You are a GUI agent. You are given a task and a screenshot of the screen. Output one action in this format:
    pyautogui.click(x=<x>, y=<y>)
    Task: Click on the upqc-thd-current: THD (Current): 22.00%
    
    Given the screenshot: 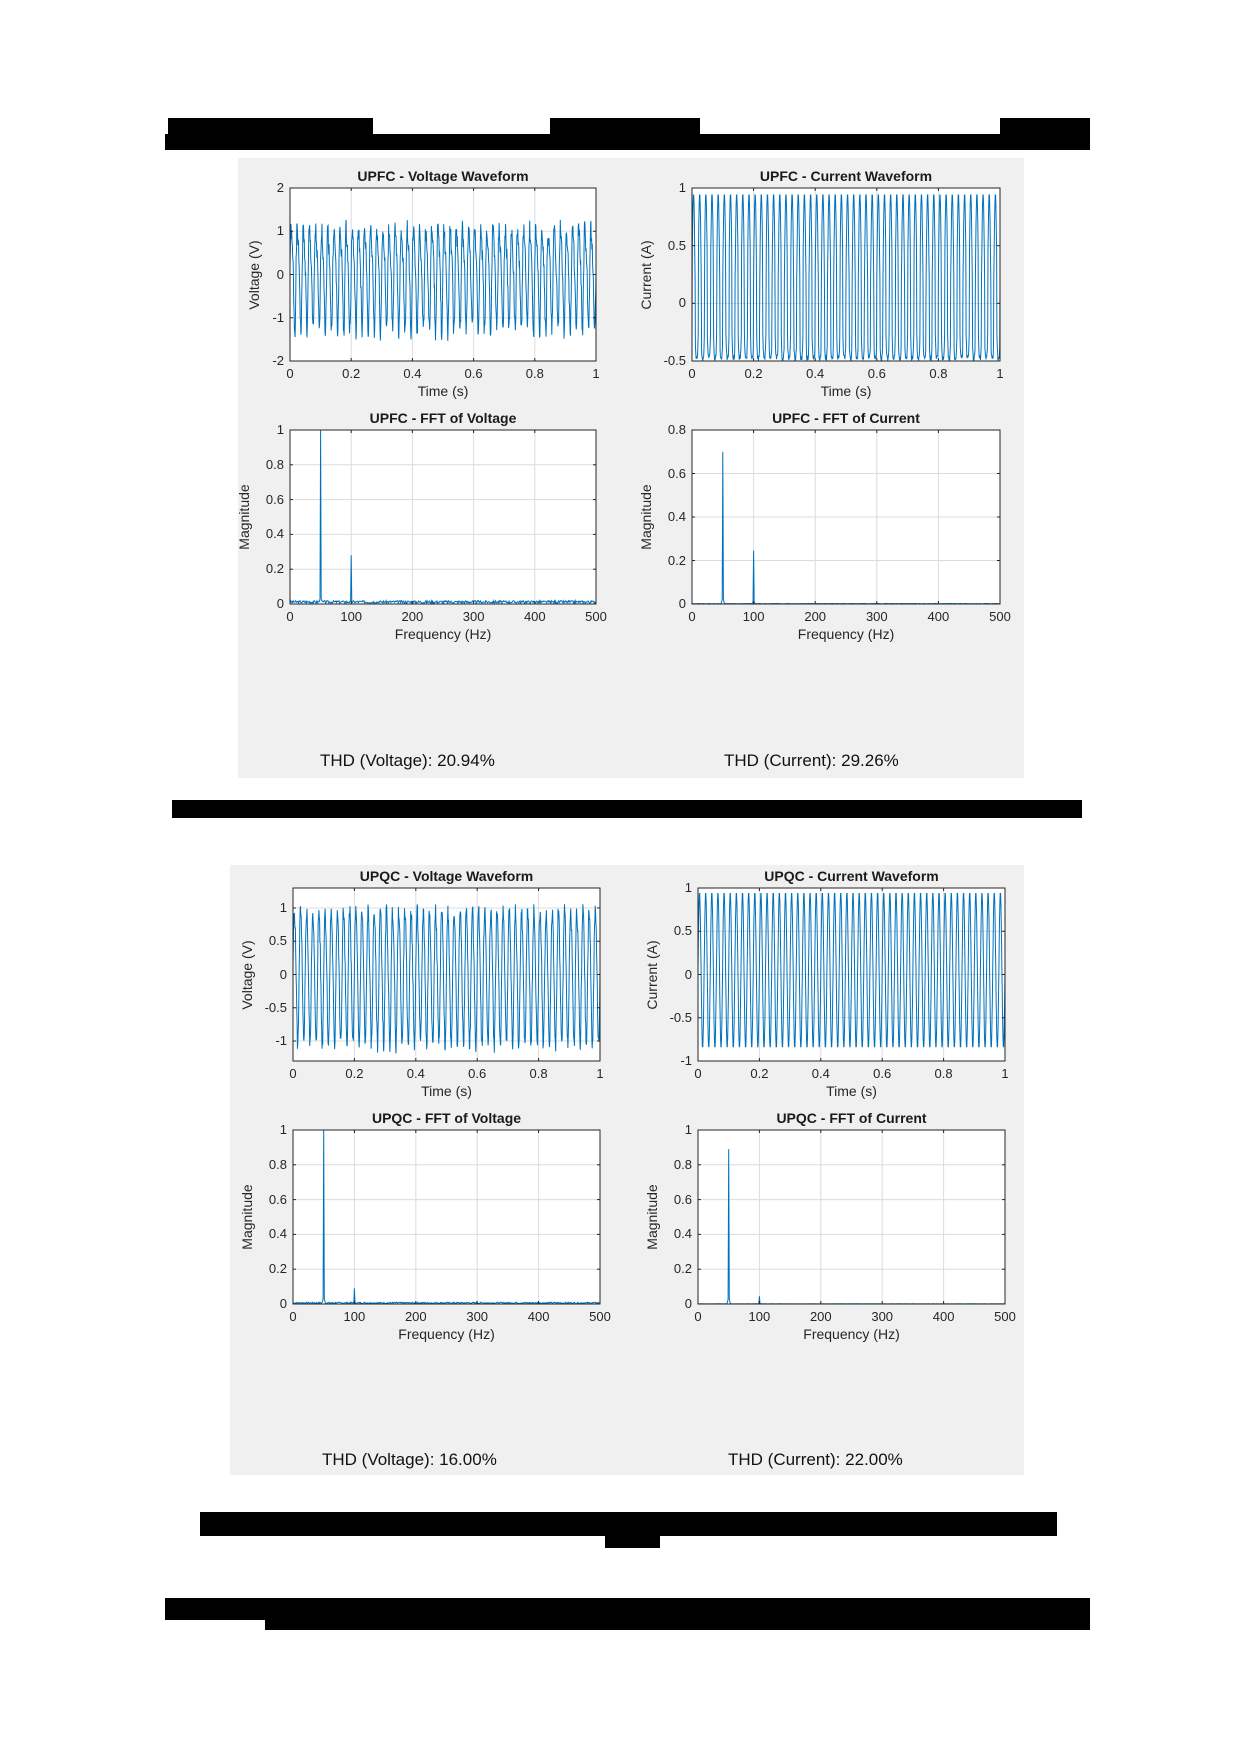 What is the action you would take?
    pyautogui.click(x=815, y=1459)
    